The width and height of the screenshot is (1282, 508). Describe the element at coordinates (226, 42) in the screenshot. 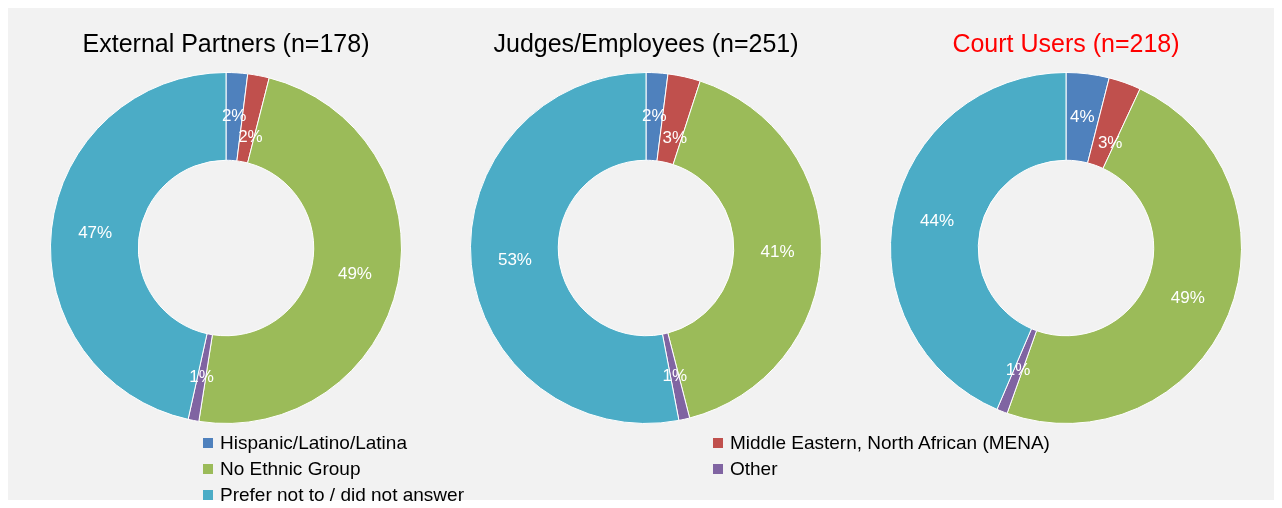

I see `chart-title: External Partners (n=178)` at that location.